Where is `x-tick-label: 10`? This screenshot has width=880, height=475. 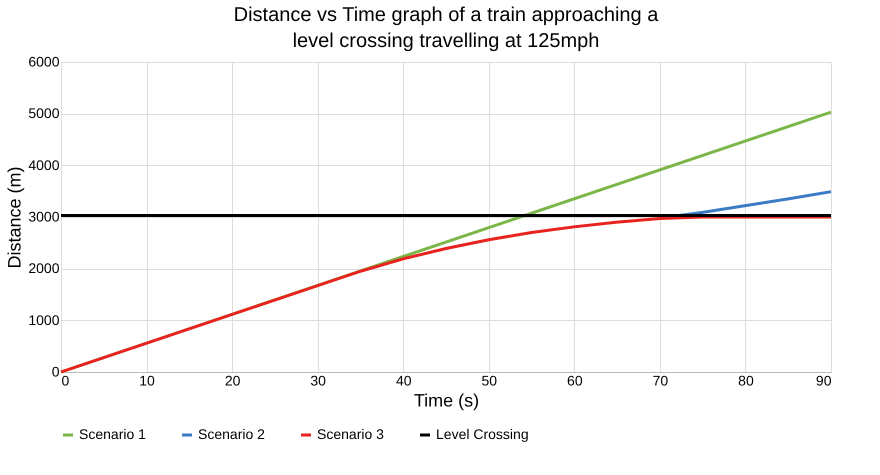 x-tick-label: 10 is located at coordinates (147, 380).